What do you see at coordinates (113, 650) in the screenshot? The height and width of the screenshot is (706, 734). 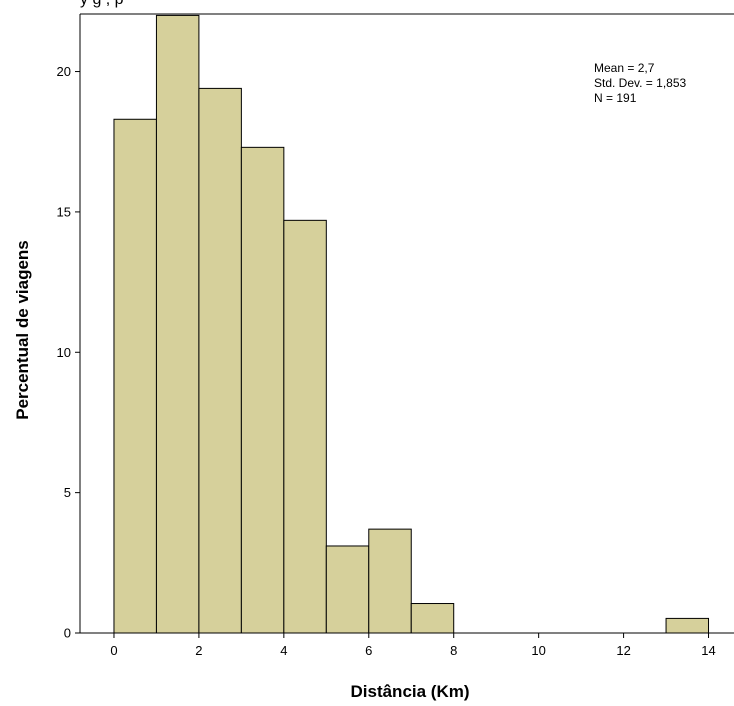 I see `x-tick-label: 0` at bounding box center [113, 650].